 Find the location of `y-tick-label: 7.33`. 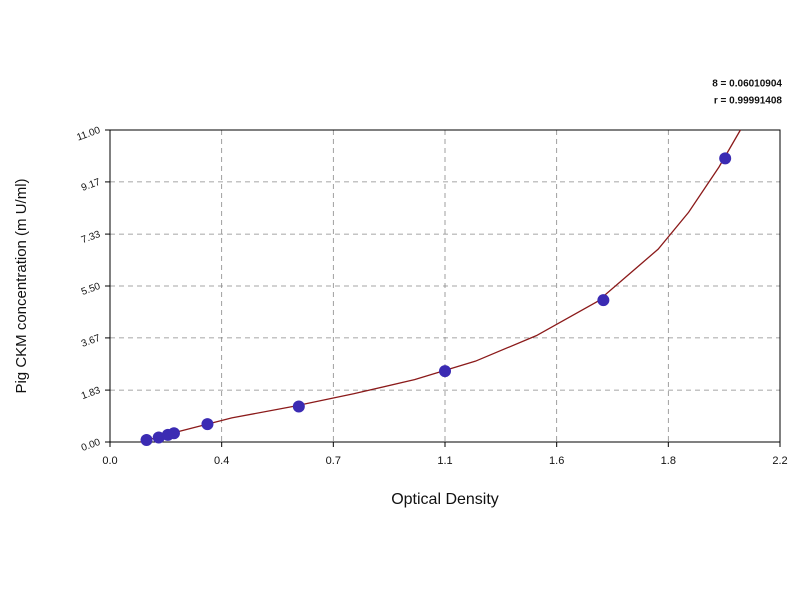

y-tick-label: 7.33 is located at coordinates (91, 237).